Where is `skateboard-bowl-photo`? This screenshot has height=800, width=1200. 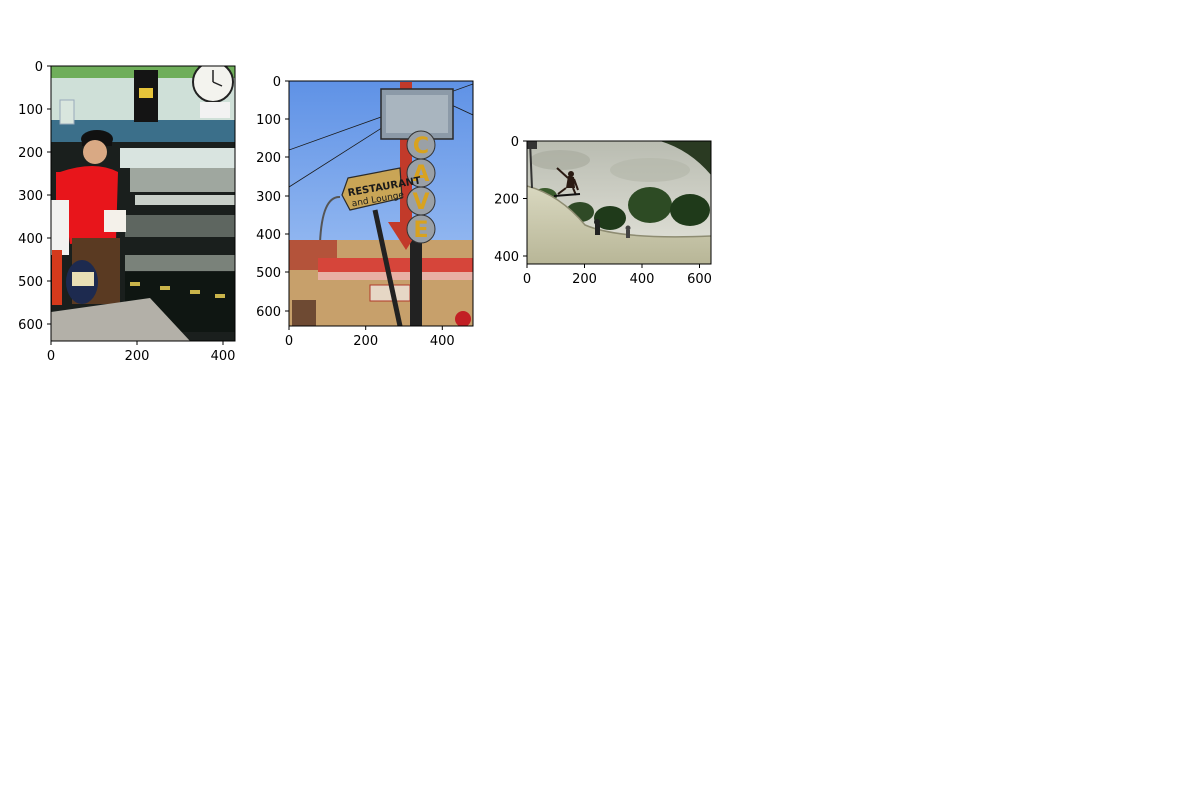 skateboard-bowl-photo is located at coordinates (619, 202).